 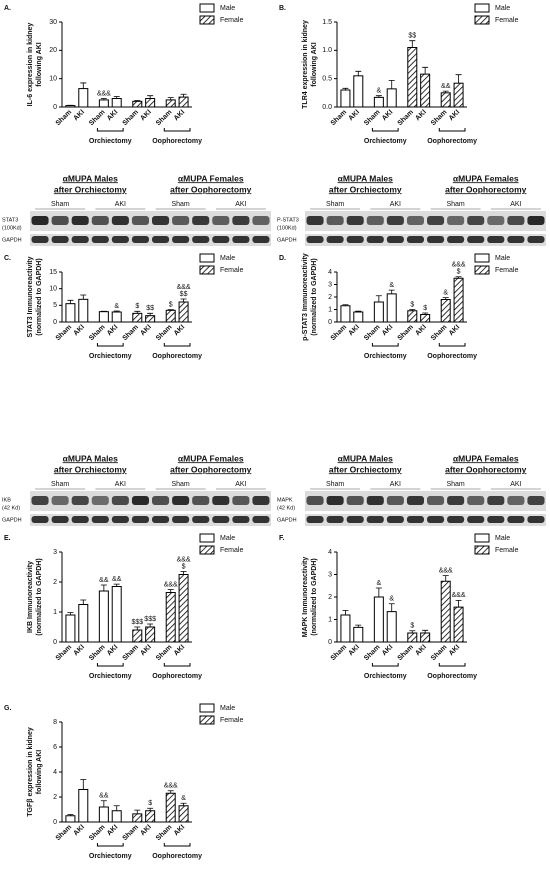 What do you see at coordinates (330, 619) in the screenshot?
I see `y-tick-label: 1` at bounding box center [330, 619].